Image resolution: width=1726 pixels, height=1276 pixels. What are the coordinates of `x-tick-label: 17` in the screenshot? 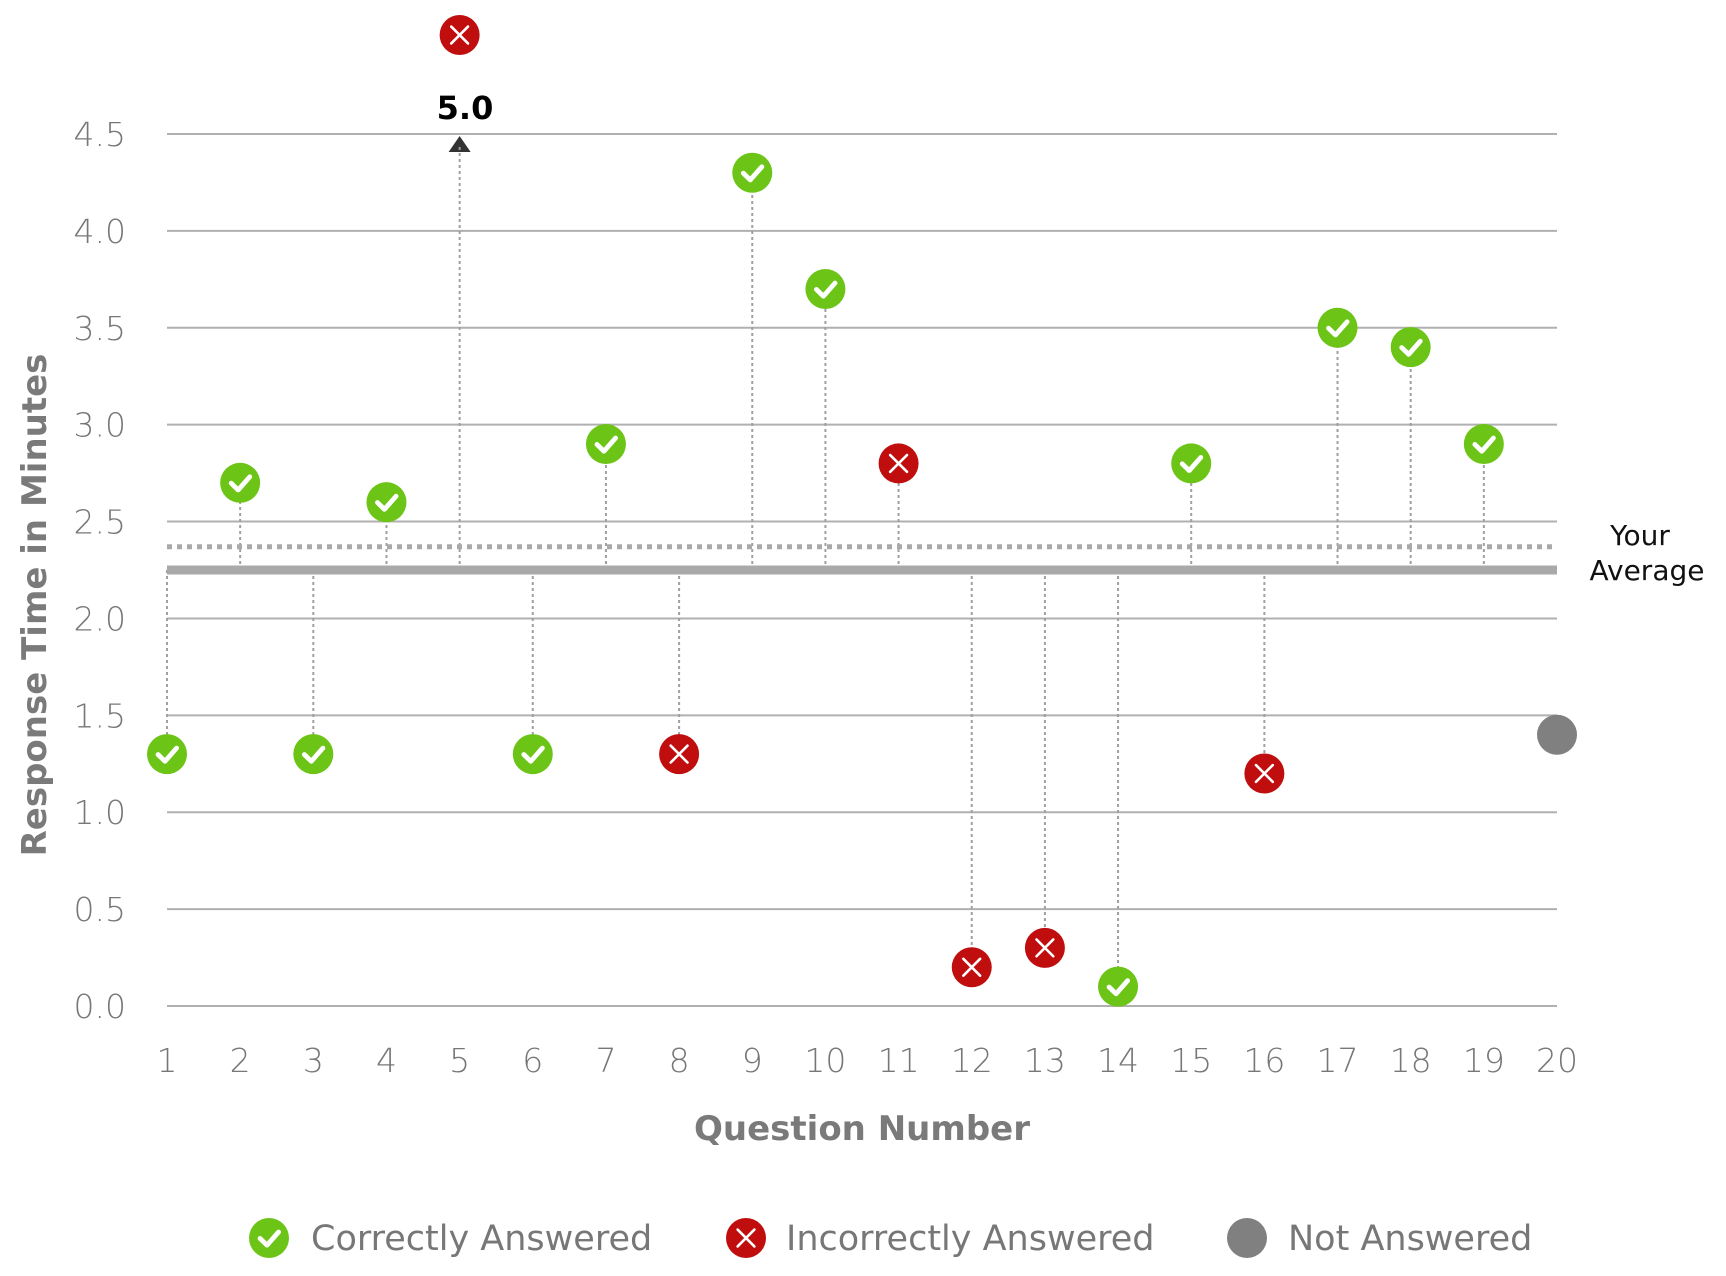 It's located at (1338, 1060).